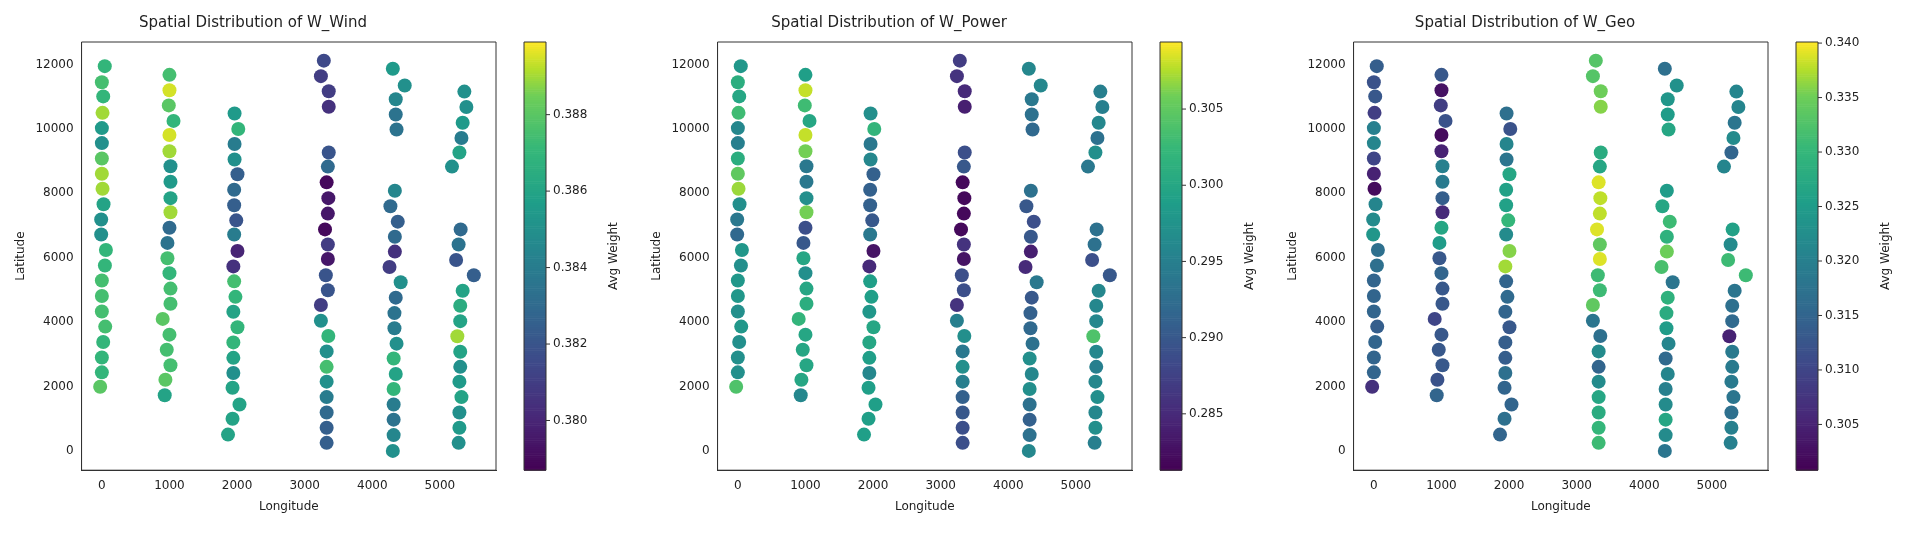 The height and width of the screenshot is (538, 1908). I want to click on color-bar-label: 0.290, so click(1206, 336).